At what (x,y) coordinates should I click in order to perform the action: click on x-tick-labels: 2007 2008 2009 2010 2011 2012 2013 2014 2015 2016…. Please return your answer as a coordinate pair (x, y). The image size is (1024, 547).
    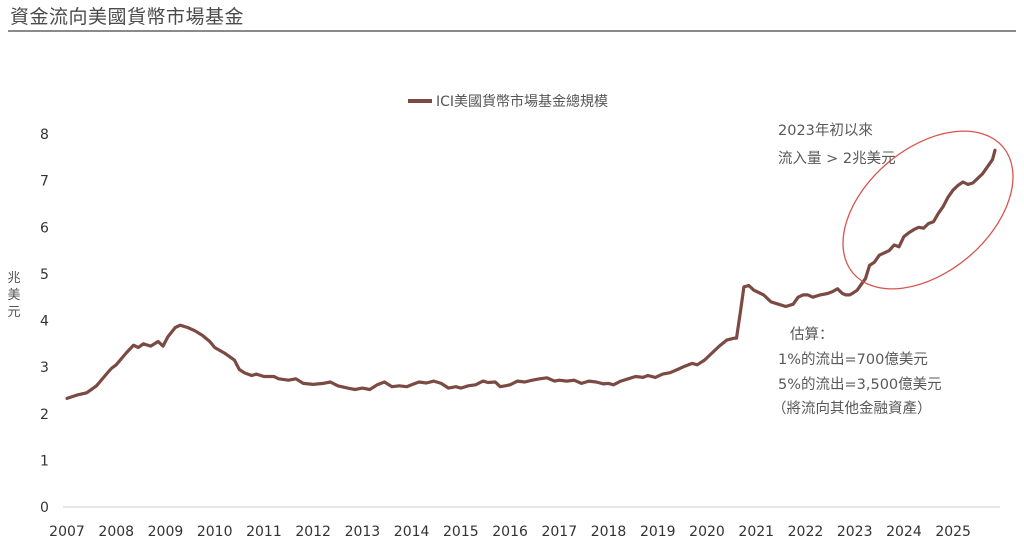
    Looking at the image, I should click on (510, 532).